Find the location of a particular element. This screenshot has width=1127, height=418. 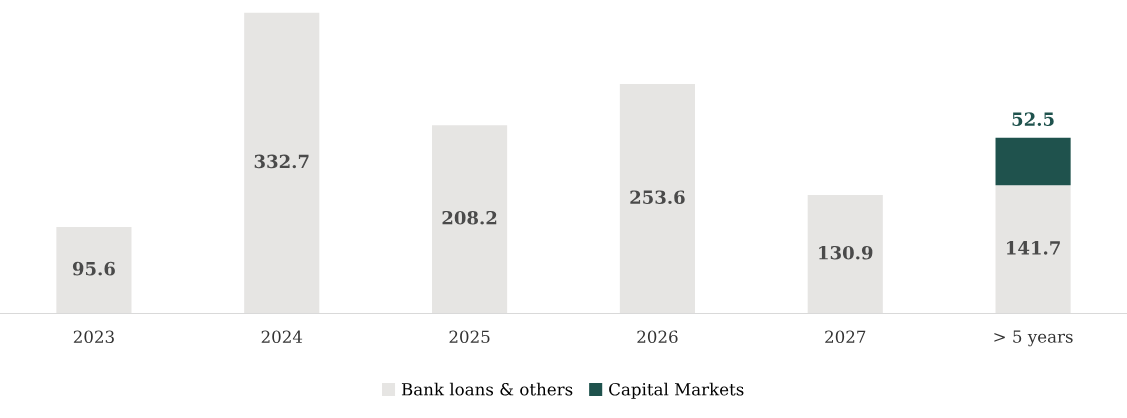

legend-label: Capital Markets is located at coordinates (676, 390).